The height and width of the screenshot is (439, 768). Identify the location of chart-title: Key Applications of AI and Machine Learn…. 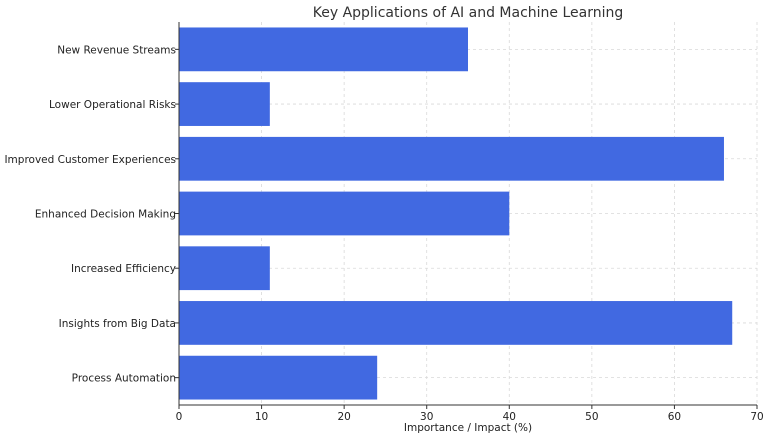
(468, 13).